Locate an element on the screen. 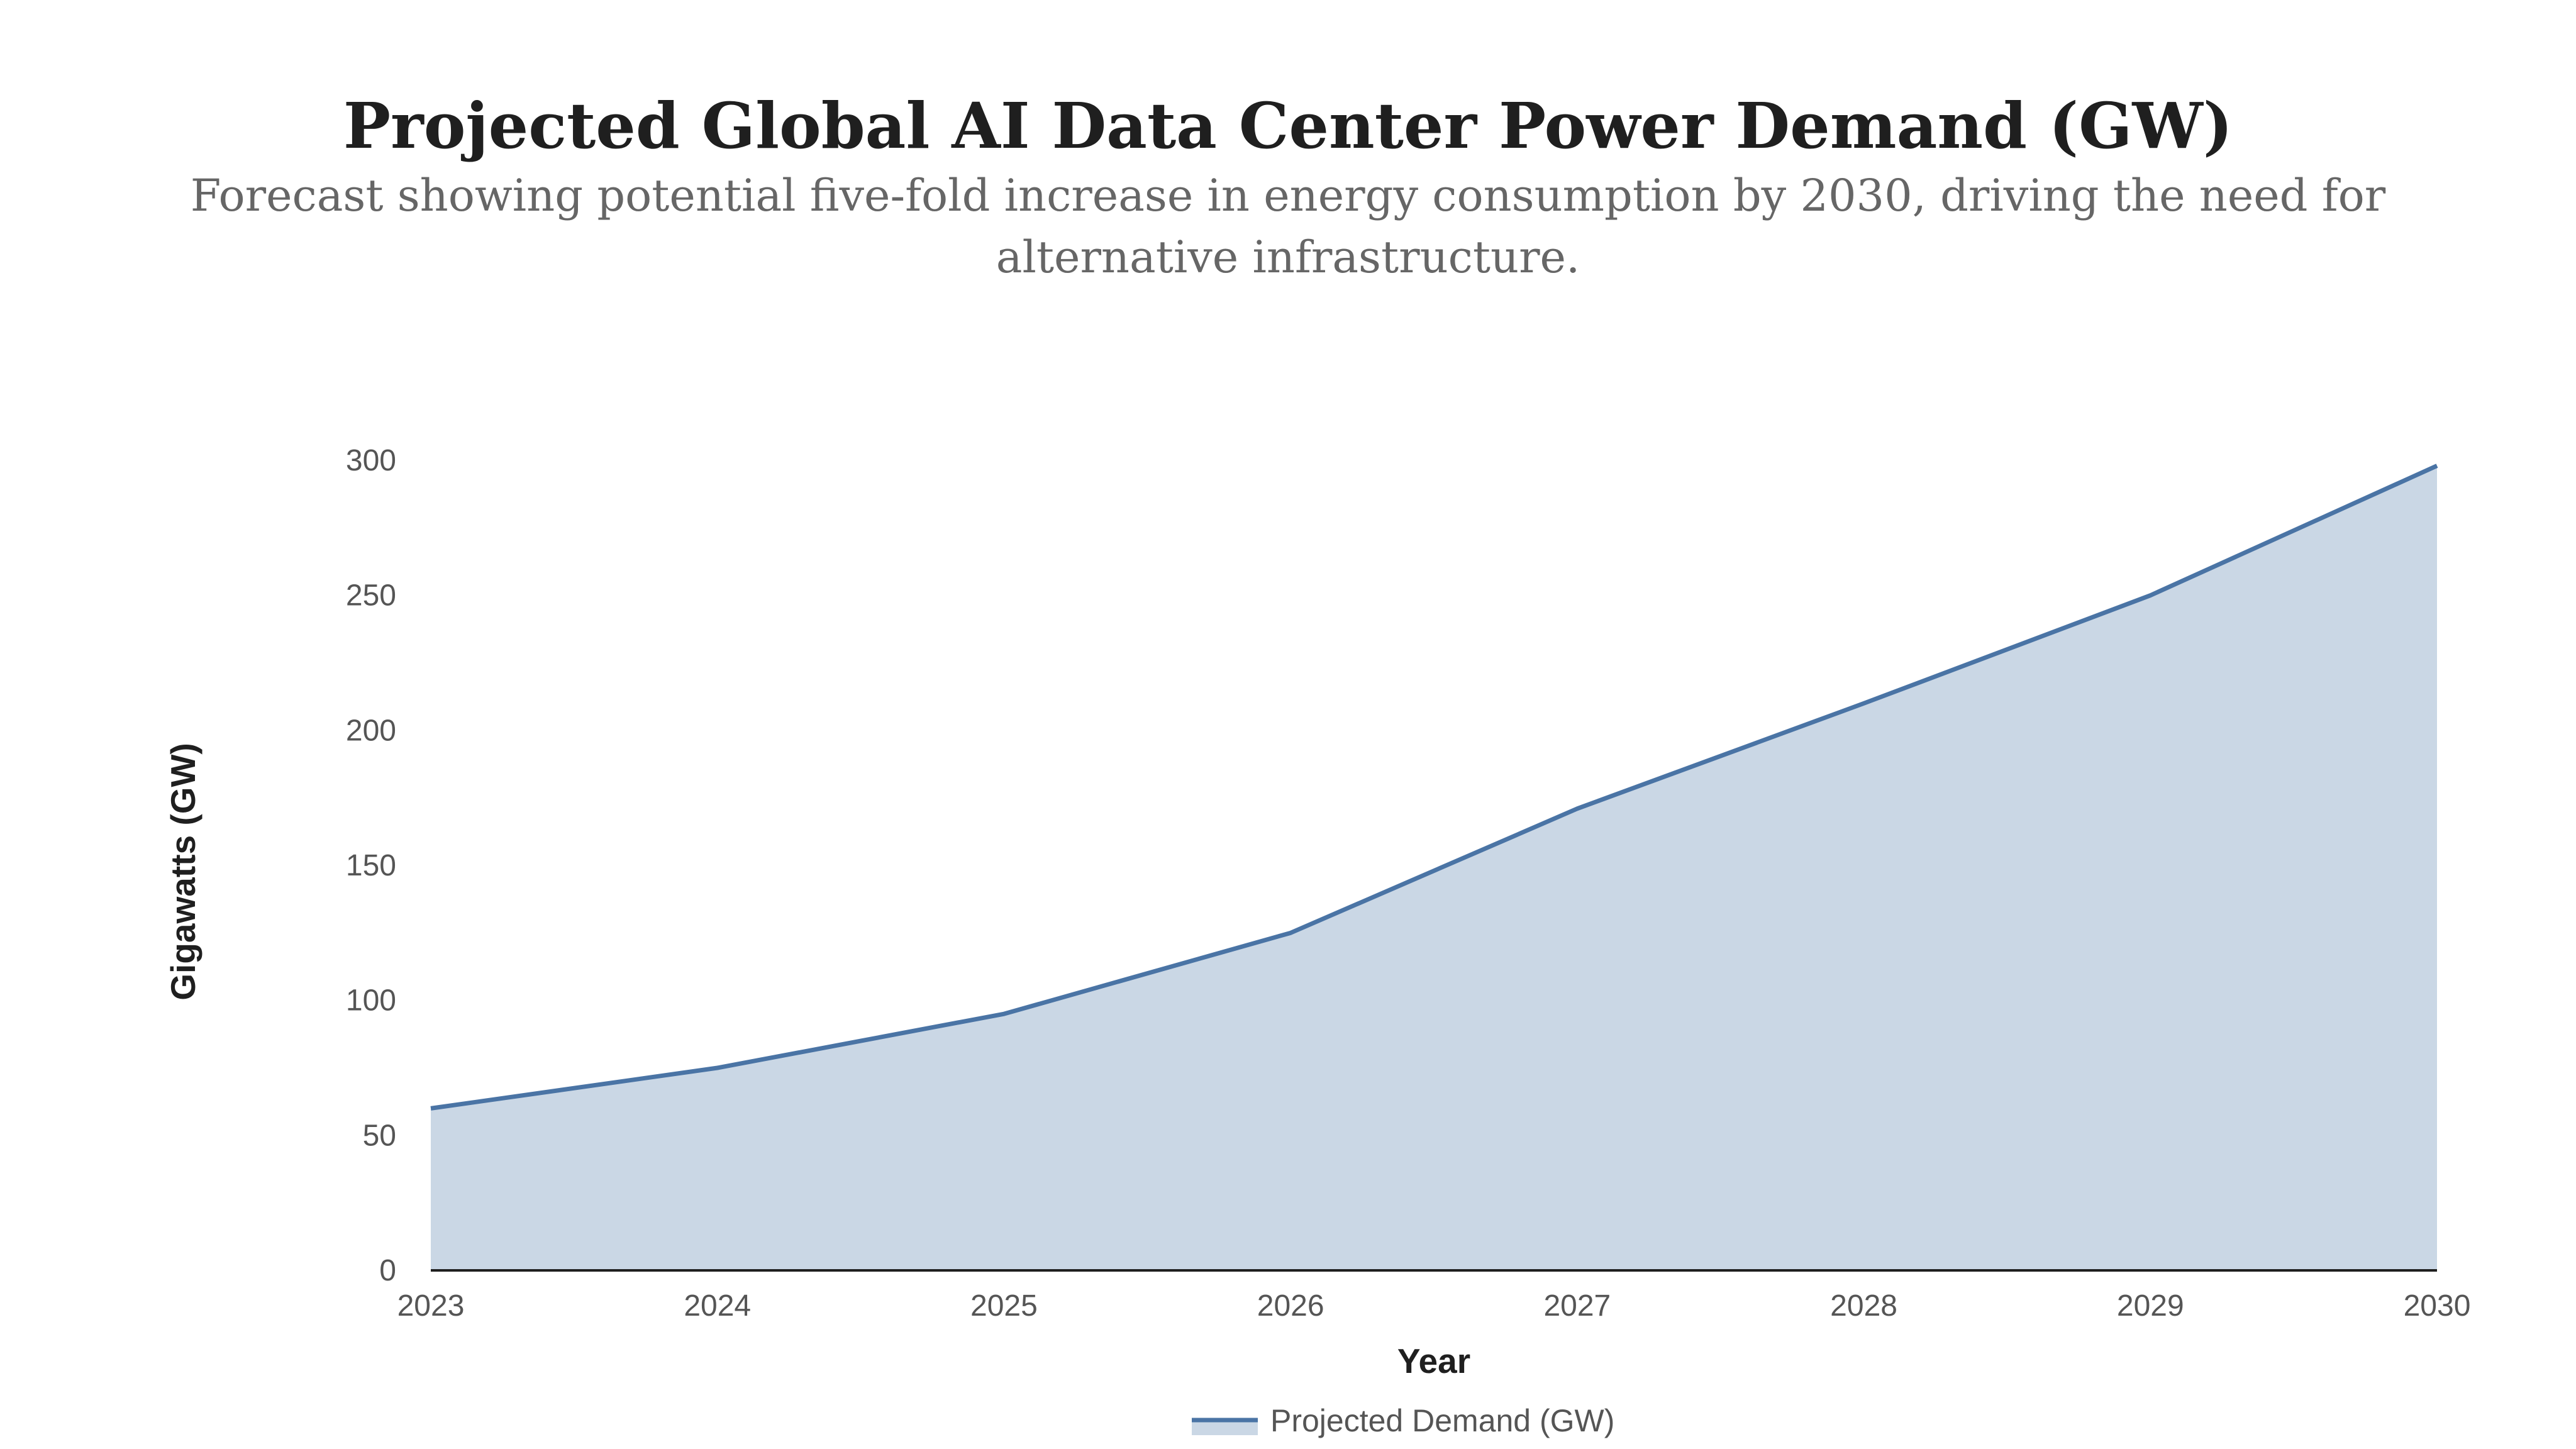  legend-label: Projected Demand (GW) is located at coordinates (1442, 1420).